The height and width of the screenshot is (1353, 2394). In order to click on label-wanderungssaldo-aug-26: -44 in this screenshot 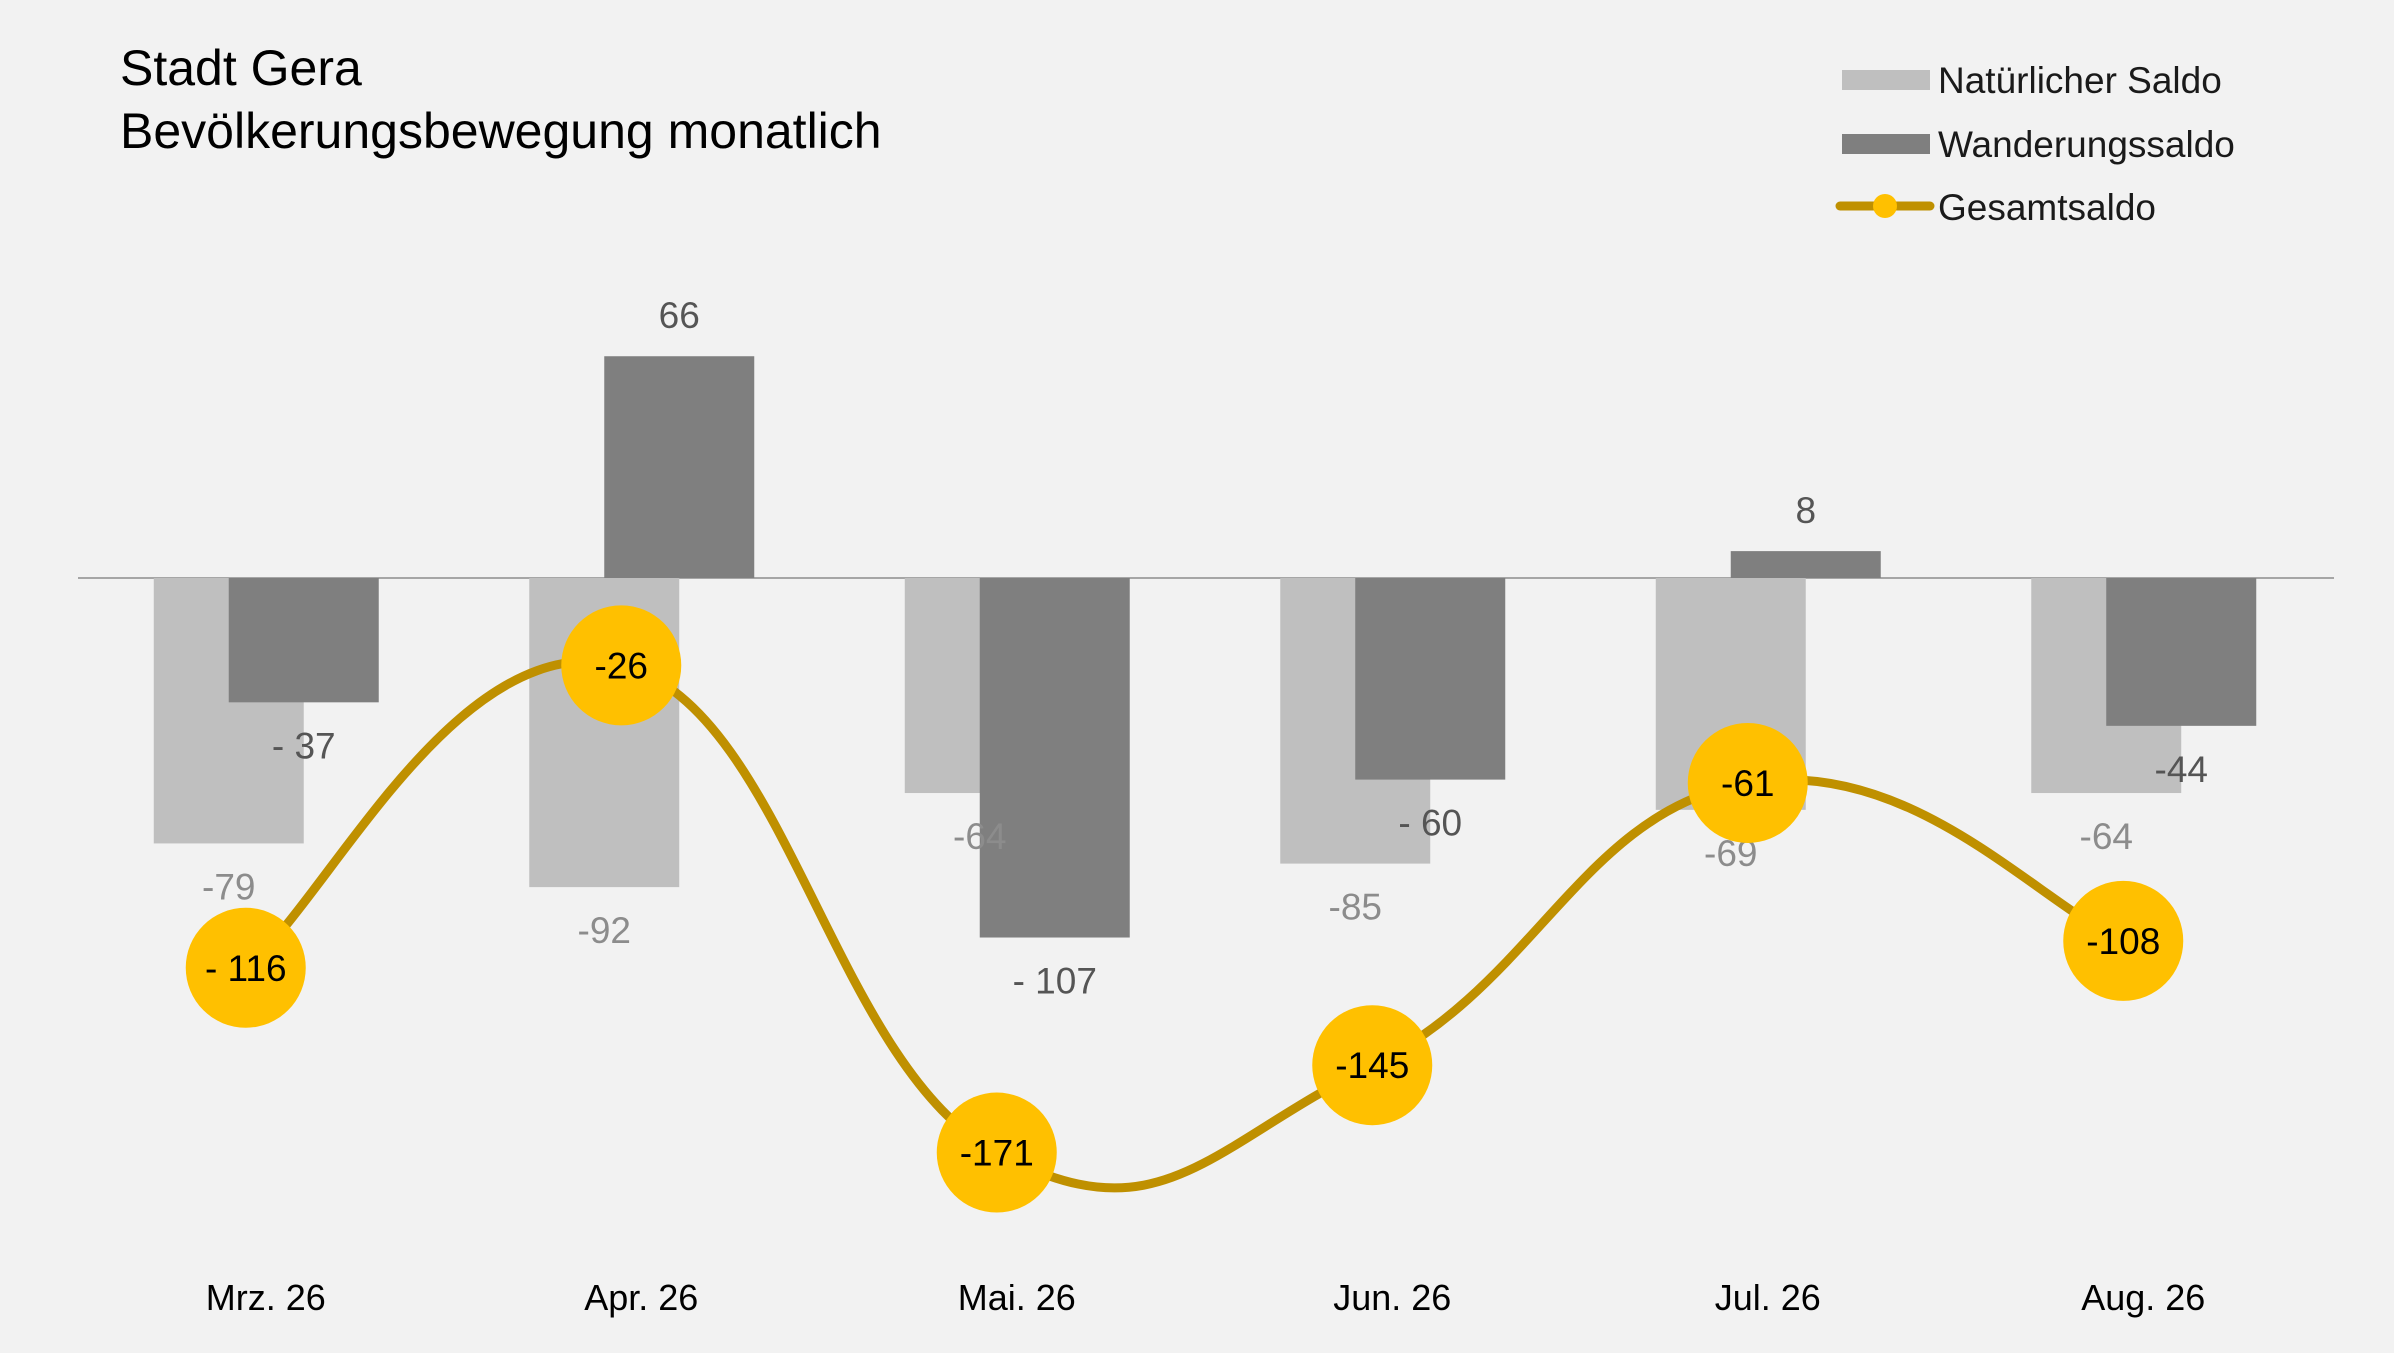, I will do `click(2181, 769)`.